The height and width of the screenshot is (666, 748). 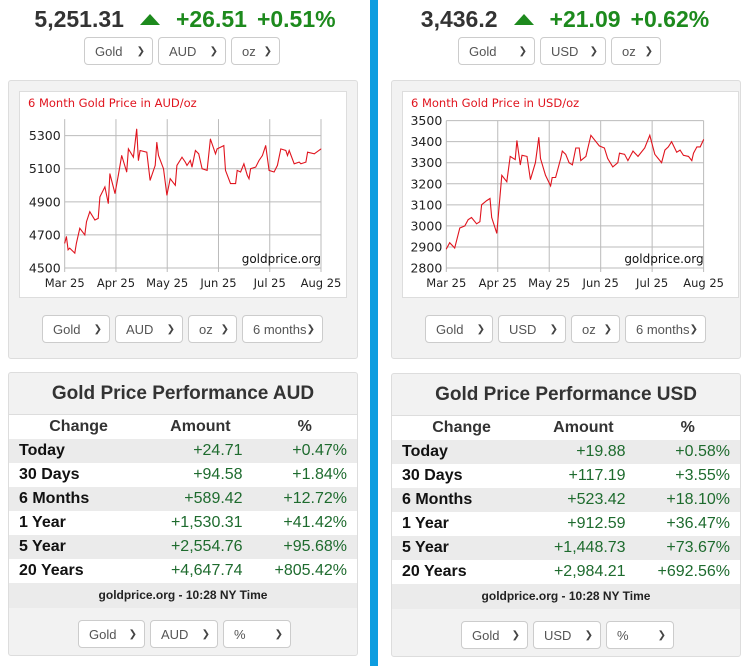 I want to click on row-pct: +18.10%, so click(x=687, y=500).